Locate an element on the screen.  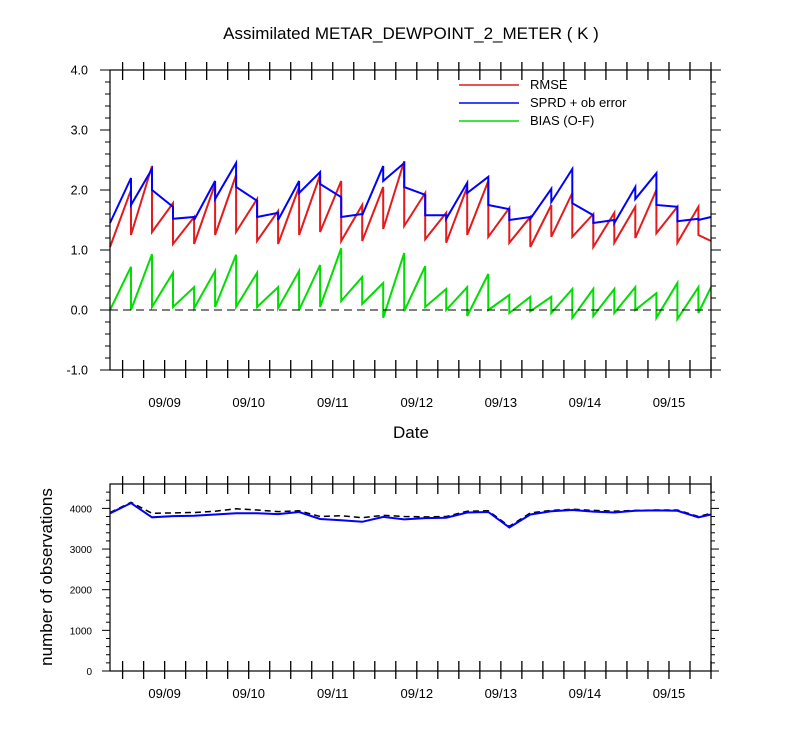
legend-label-rmse: RMSE is located at coordinates (549, 84).